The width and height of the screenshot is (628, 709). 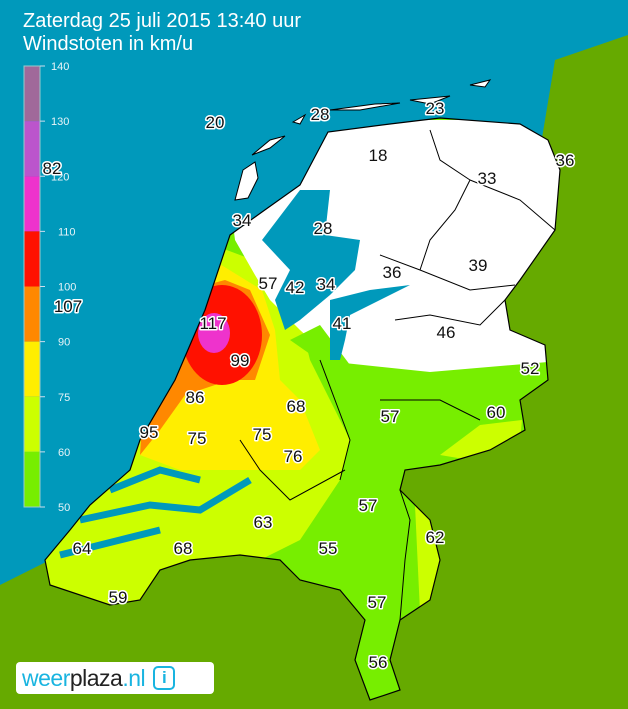 What do you see at coordinates (487, 178) in the screenshot?
I see `station-value: 33` at bounding box center [487, 178].